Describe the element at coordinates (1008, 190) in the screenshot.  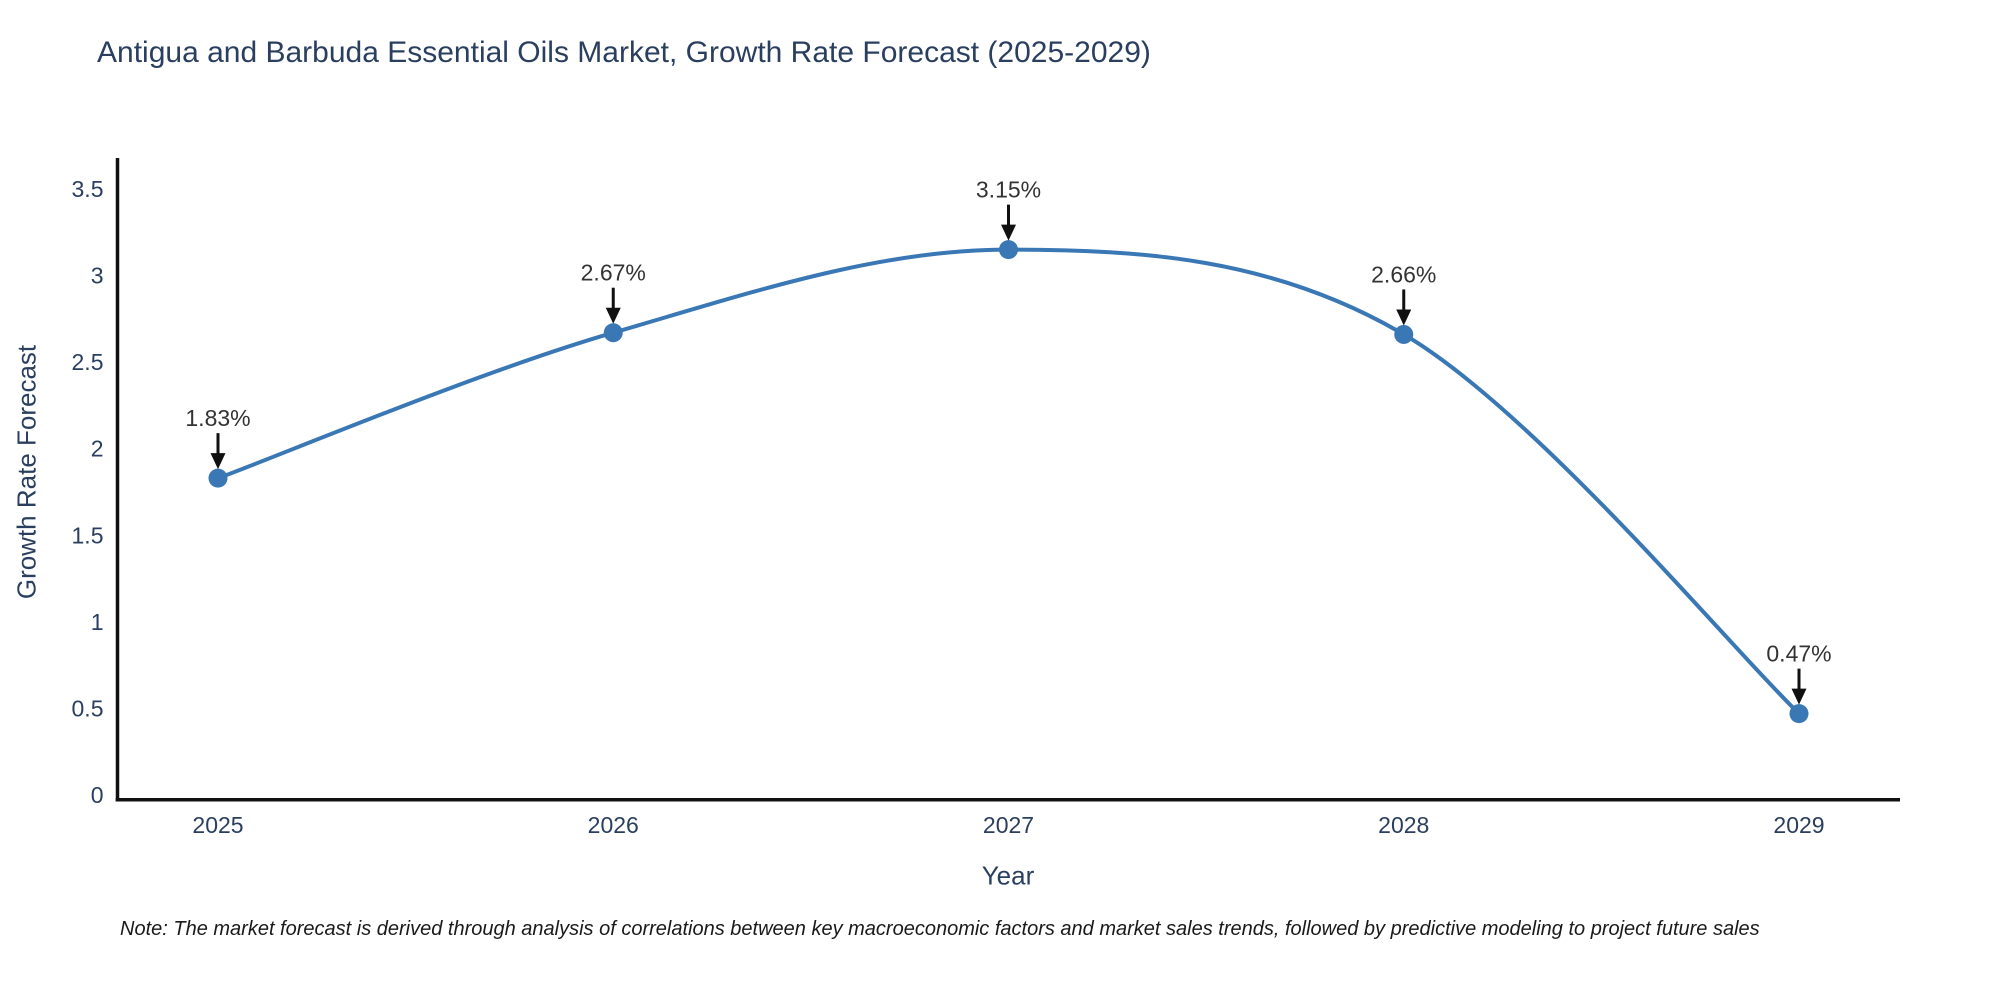
I see `data-point-value-label: 3.15%` at that location.